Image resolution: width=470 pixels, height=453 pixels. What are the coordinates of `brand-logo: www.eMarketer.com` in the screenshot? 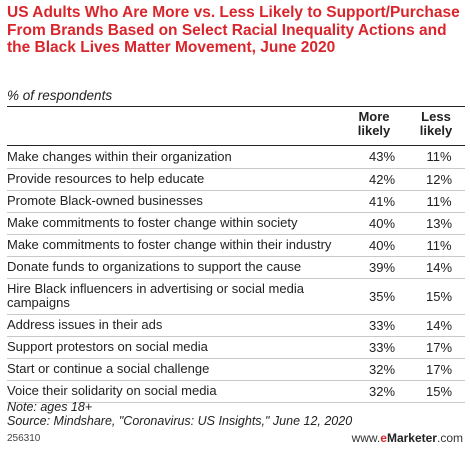 It's located at (407, 438).